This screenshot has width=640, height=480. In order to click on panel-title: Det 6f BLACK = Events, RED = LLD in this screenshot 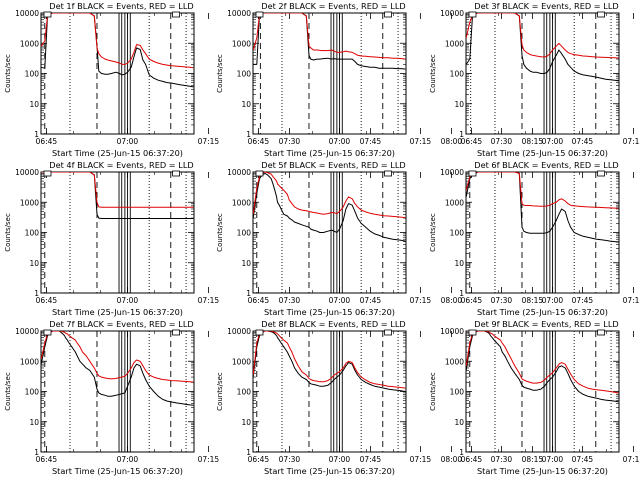, I will do `click(546, 165)`.